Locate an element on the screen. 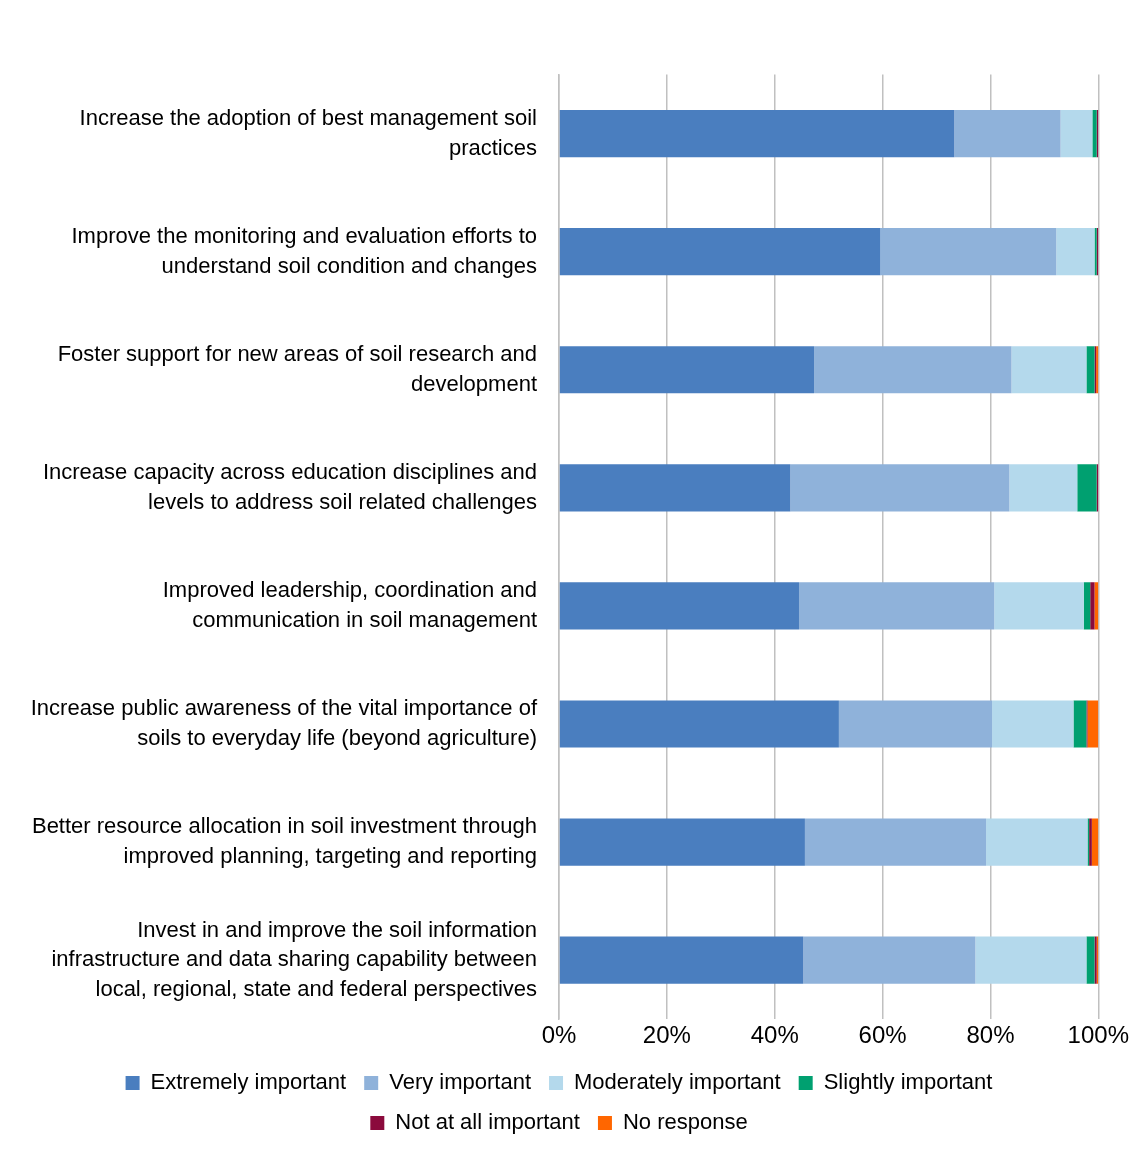 The width and height of the screenshot is (1140, 1152). x-tick-label: 0% is located at coordinates (559, 1035).